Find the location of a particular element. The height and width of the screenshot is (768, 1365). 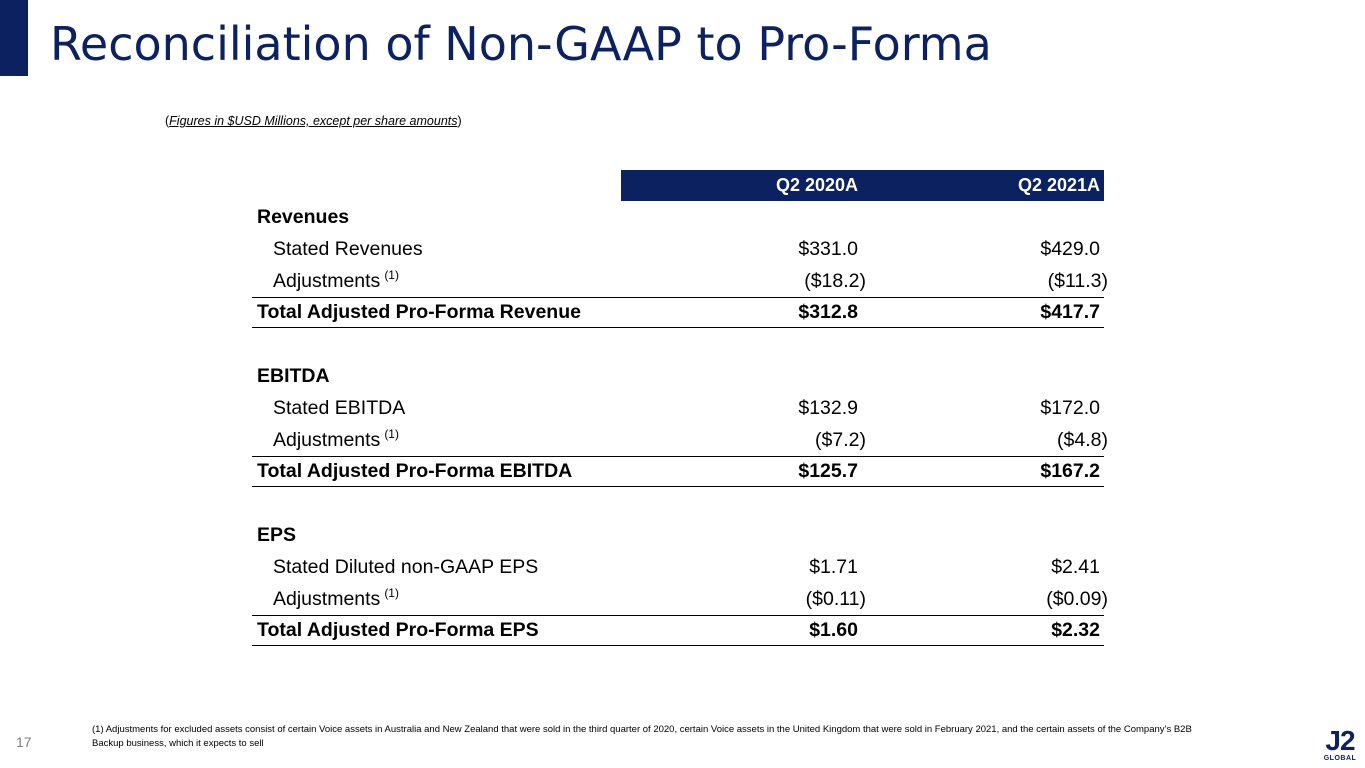

value-q2-2021: ($4.8) is located at coordinates (1082, 440).